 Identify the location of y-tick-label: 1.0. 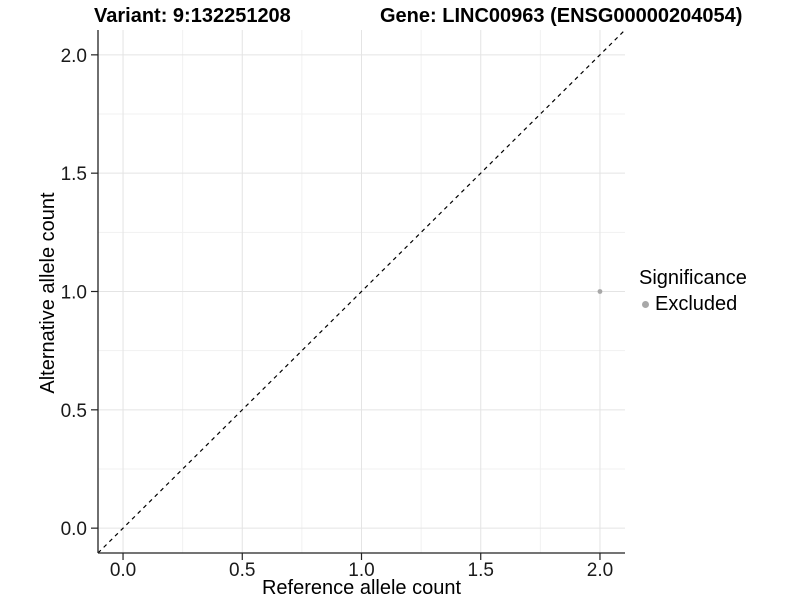
(74, 293).